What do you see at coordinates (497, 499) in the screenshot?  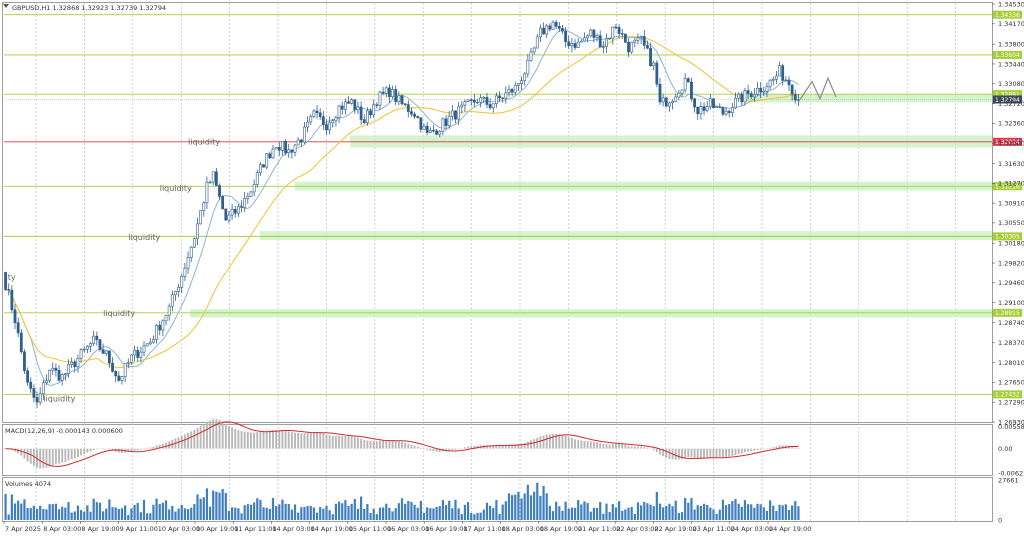 I see `volume-pane` at bounding box center [497, 499].